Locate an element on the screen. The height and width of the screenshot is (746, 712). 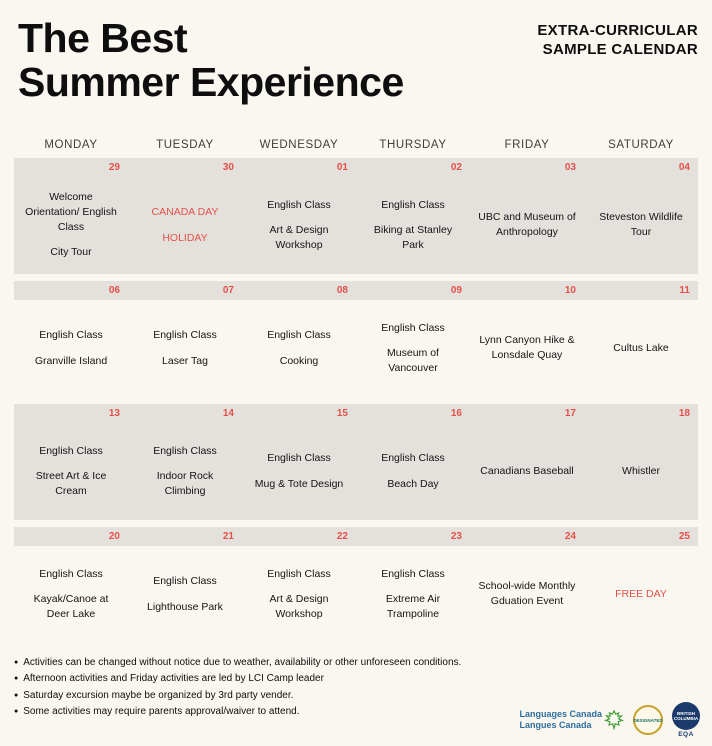
activity-holiday: HOLIDAY is located at coordinates (185, 237).